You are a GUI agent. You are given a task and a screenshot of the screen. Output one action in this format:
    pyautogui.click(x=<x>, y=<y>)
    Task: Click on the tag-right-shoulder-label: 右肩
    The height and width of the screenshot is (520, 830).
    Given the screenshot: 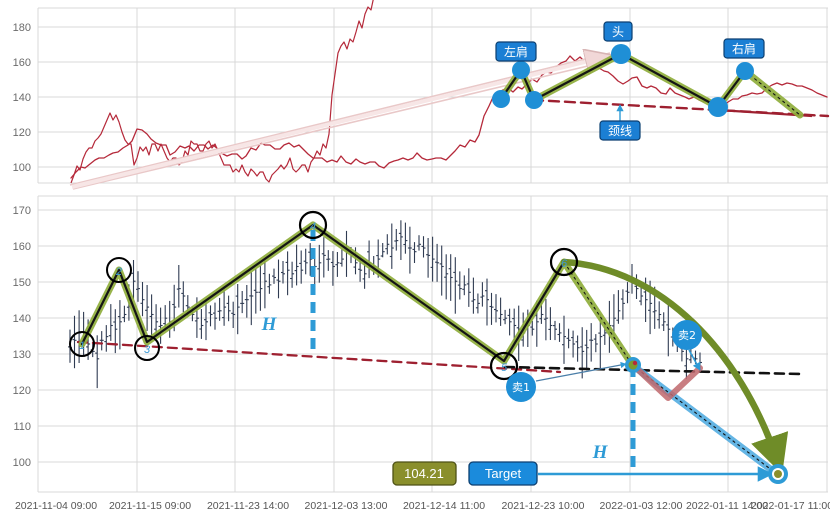 What is the action you would take?
    pyautogui.click(x=744, y=48)
    